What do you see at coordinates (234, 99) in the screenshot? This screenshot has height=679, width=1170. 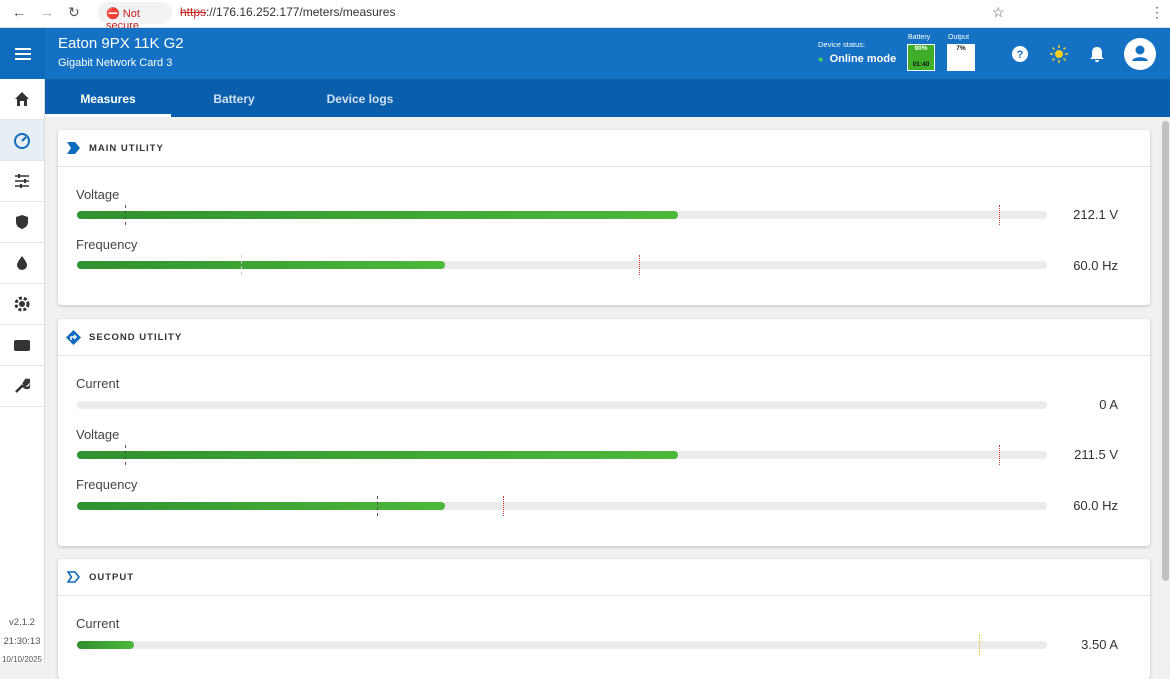 I see `tab: Battery` at bounding box center [234, 99].